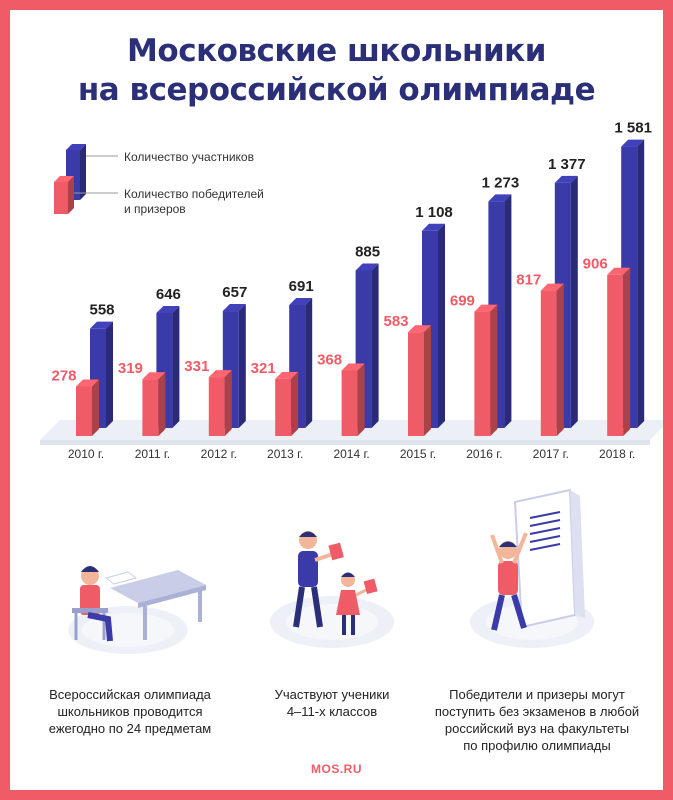 This screenshot has height=800, width=673. I want to click on x-tick-label: 2010 г., so click(86, 454).